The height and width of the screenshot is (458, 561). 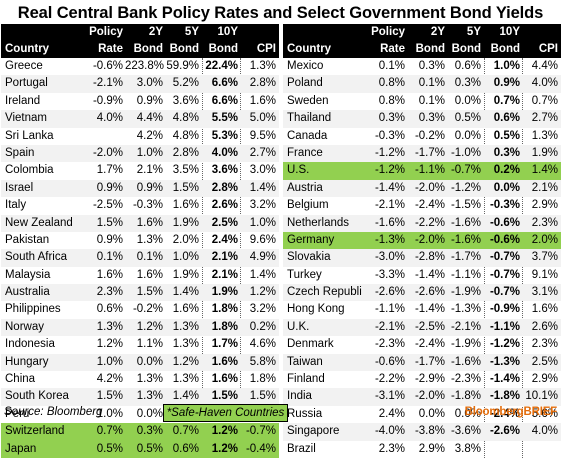 I want to click on policy-rate-cell: 0.8%, so click(x=391, y=100).